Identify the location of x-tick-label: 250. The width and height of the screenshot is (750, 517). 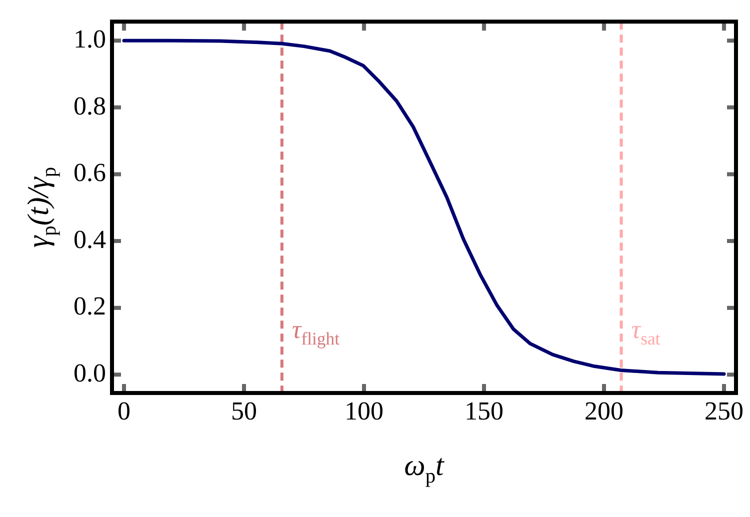
(724, 411).